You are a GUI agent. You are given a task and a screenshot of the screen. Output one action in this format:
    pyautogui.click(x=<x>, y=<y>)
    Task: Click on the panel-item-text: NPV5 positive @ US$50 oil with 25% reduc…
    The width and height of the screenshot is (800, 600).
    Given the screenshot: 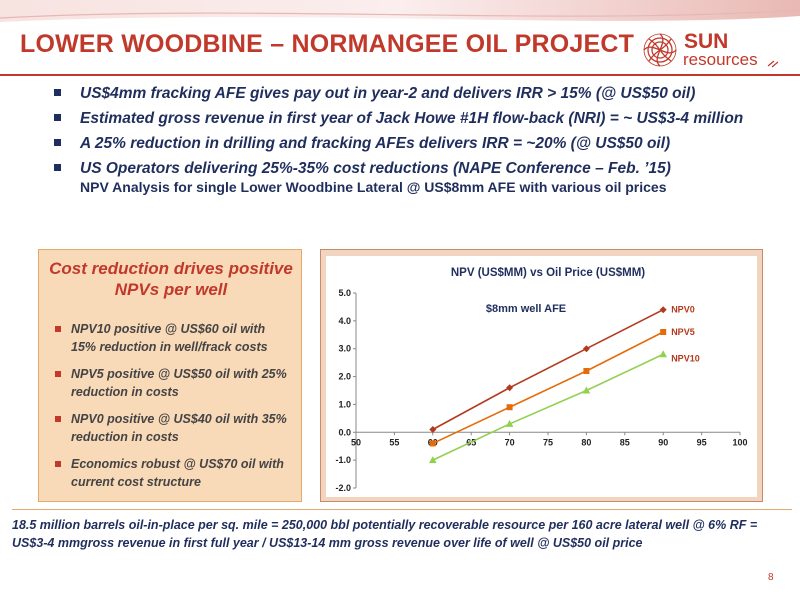 What is the action you would take?
    pyautogui.click(x=179, y=383)
    